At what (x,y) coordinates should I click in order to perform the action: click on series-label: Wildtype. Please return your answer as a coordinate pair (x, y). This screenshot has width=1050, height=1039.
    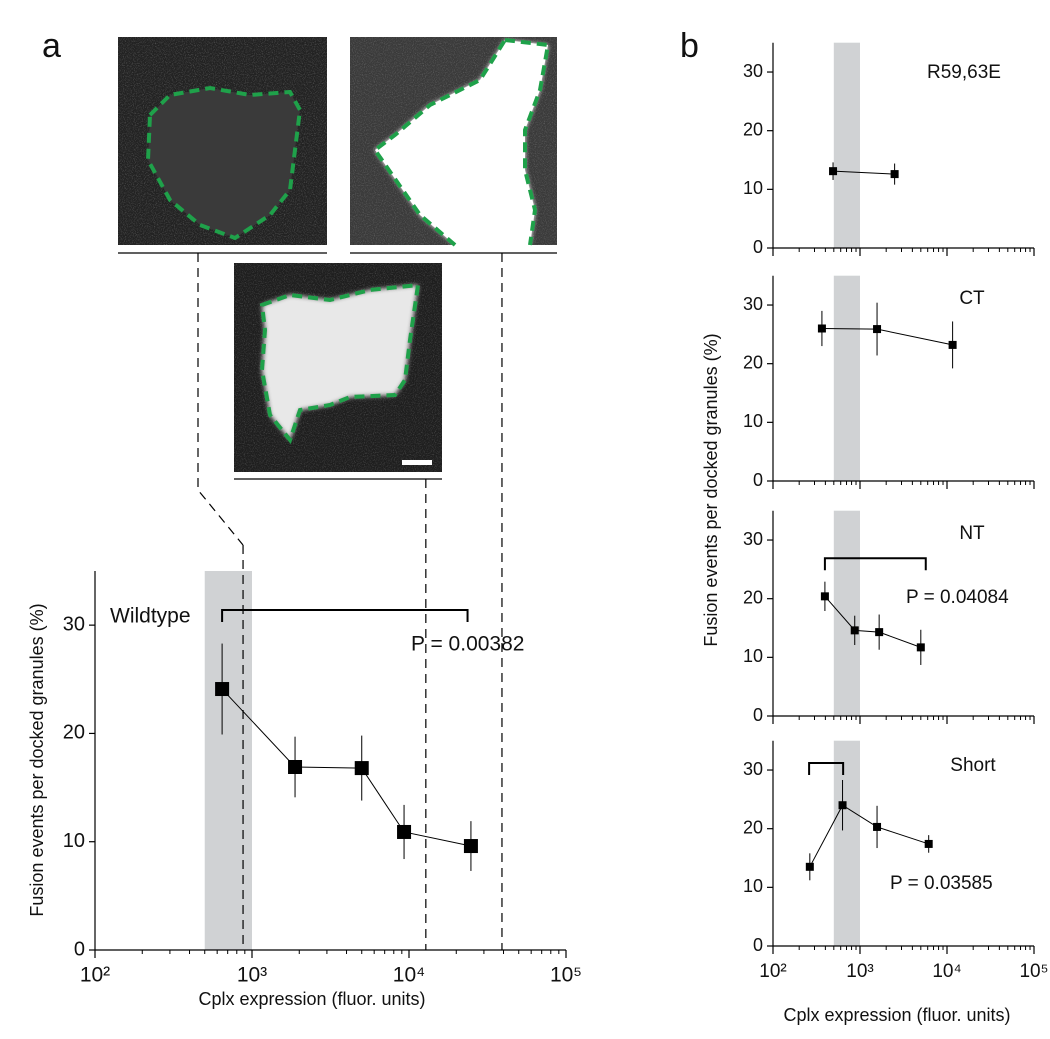
    Looking at the image, I should click on (150, 616).